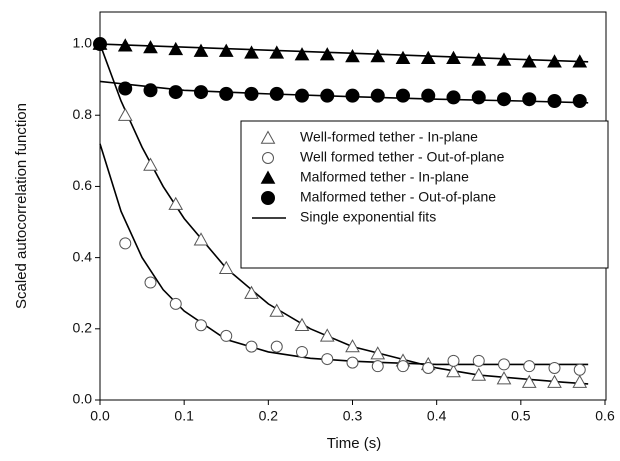 The image size is (620, 461). I want to click on x-tick-label: 0.2, so click(269, 416).